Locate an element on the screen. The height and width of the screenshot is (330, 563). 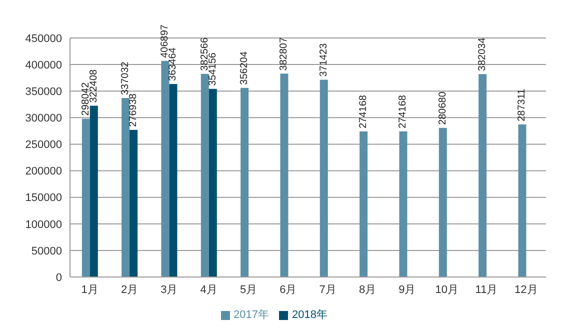
y-tick-label: 150000 is located at coordinates (43, 198).